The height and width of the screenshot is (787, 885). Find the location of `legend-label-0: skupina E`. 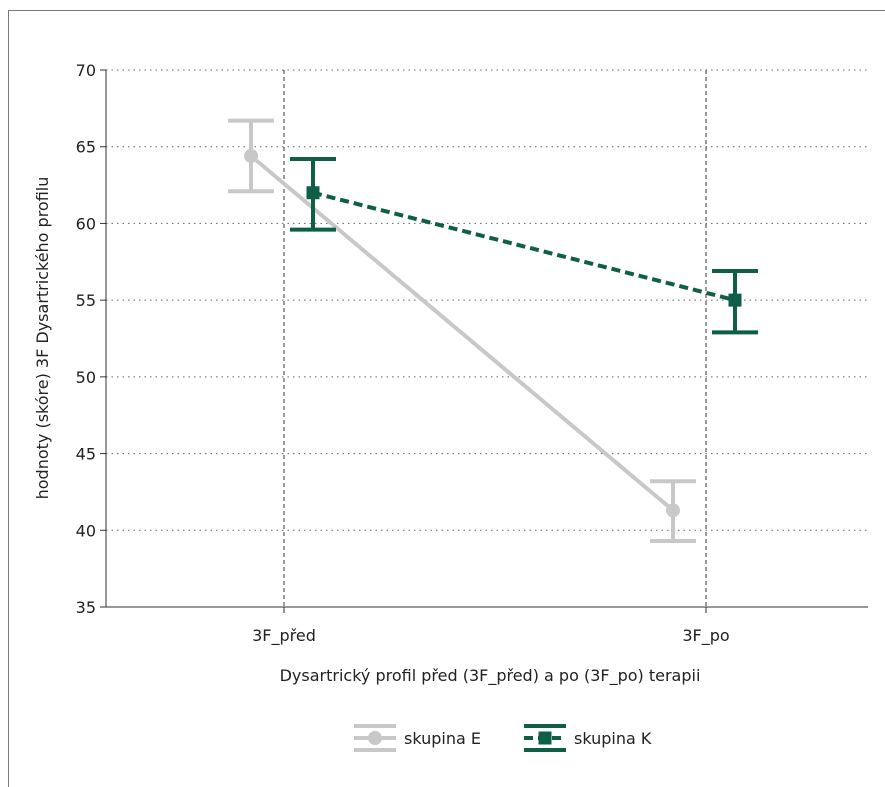

legend-label-0: skupina E is located at coordinates (442, 738).